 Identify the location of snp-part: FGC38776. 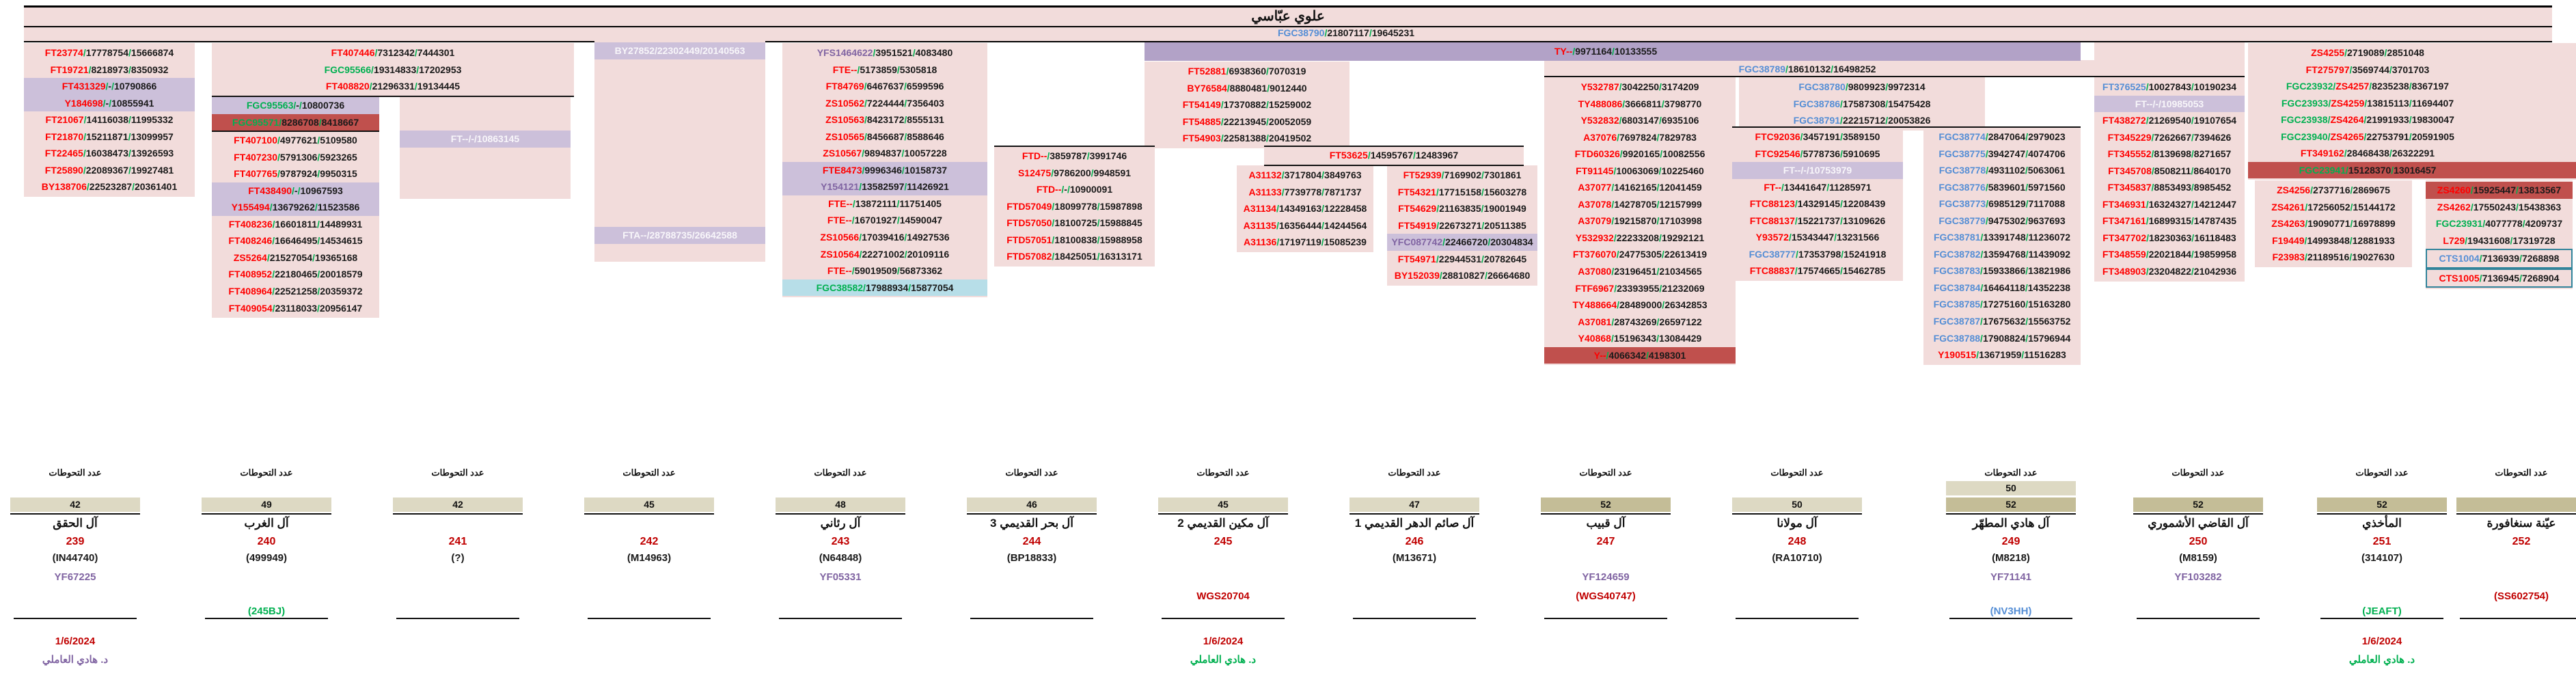
(1962, 187).